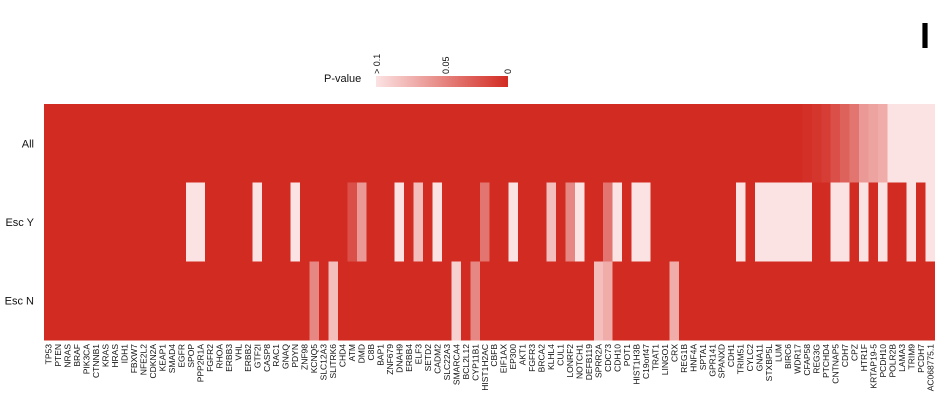 This screenshot has height=411, width=935. What do you see at coordinates (722, 361) in the screenshot?
I see `column-label: SPANXD` at bounding box center [722, 361].